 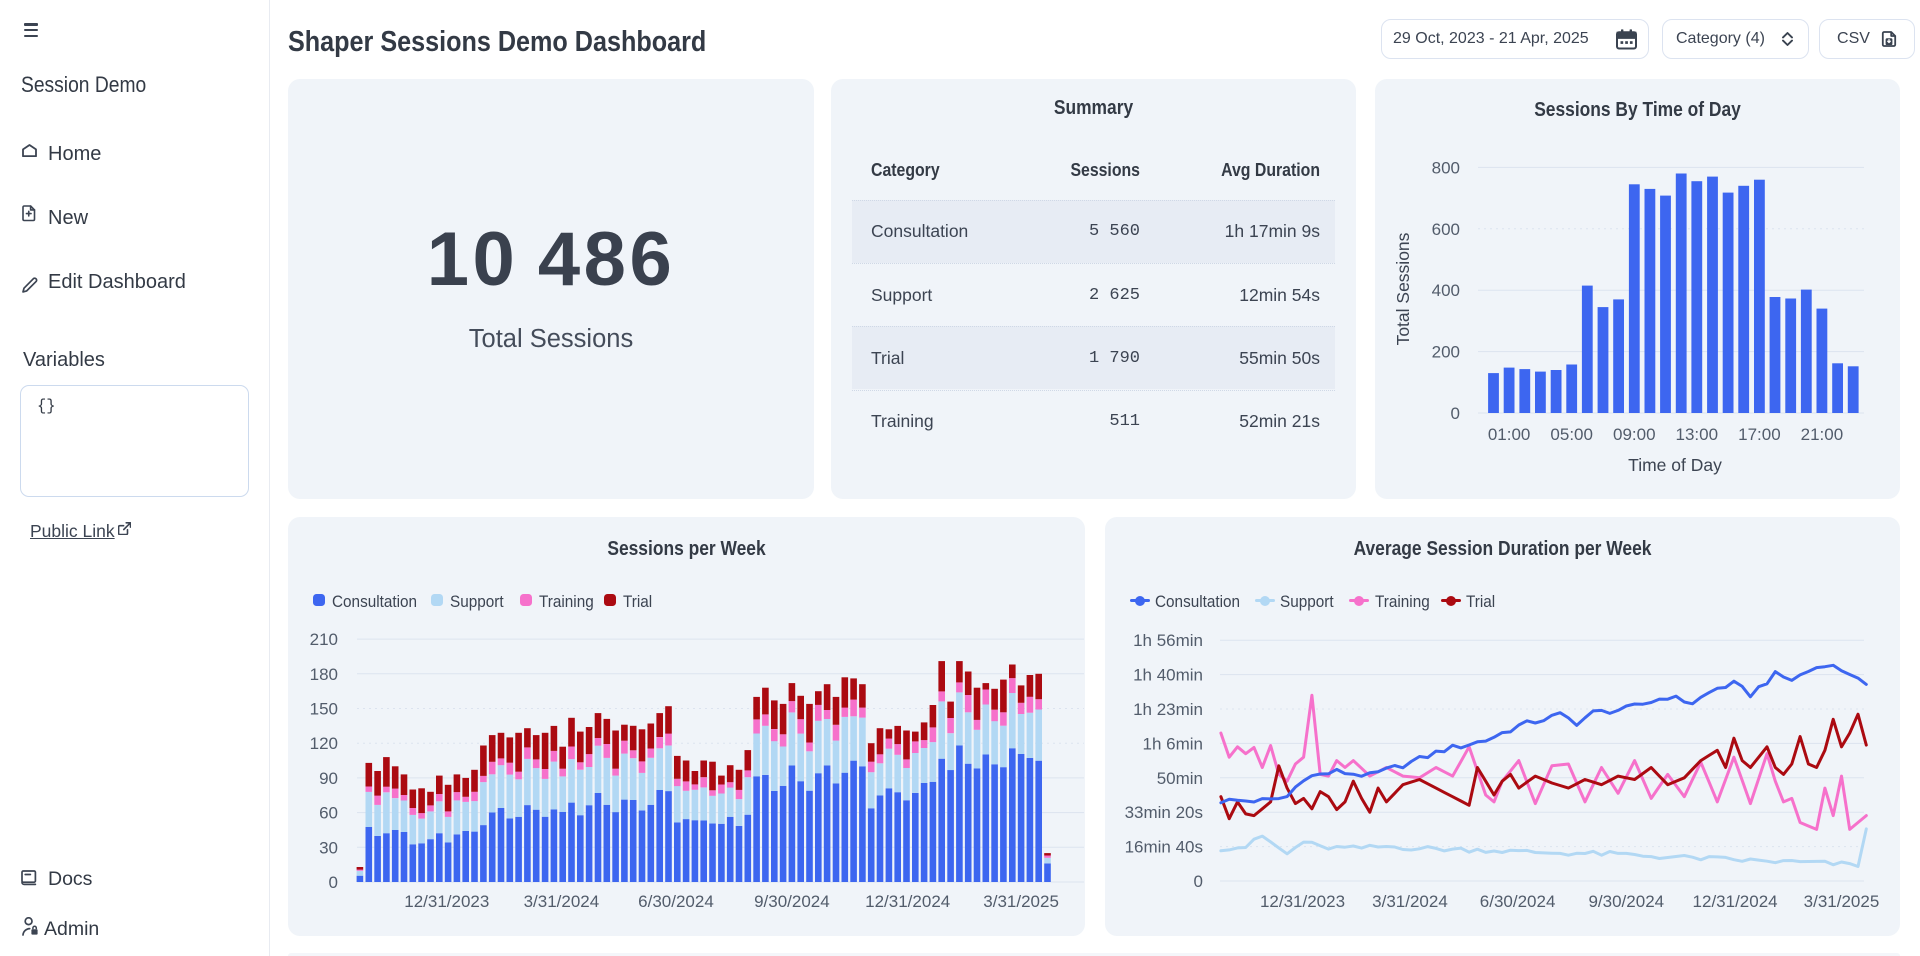 What do you see at coordinates (1446, 167) in the screenshot?
I see `svg-text: 800` at bounding box center [1446, 167].